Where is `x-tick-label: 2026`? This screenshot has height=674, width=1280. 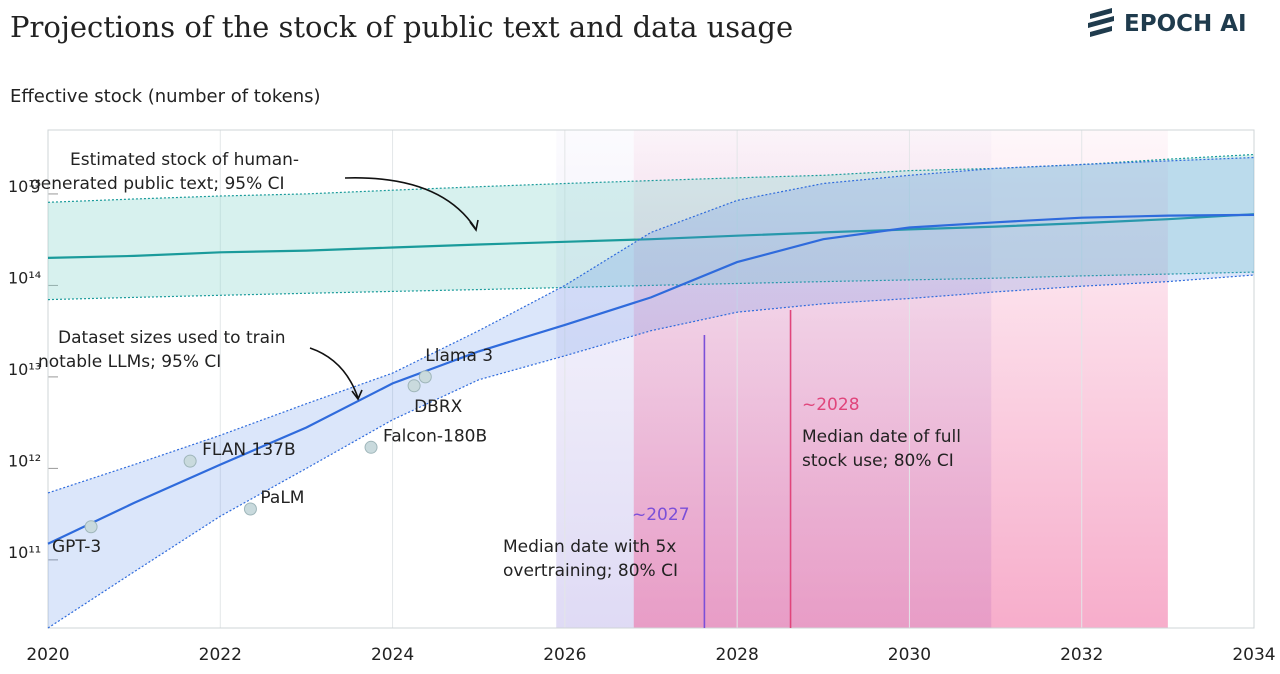
x-tick-label: 2026 is located at coordinates (564, 655).